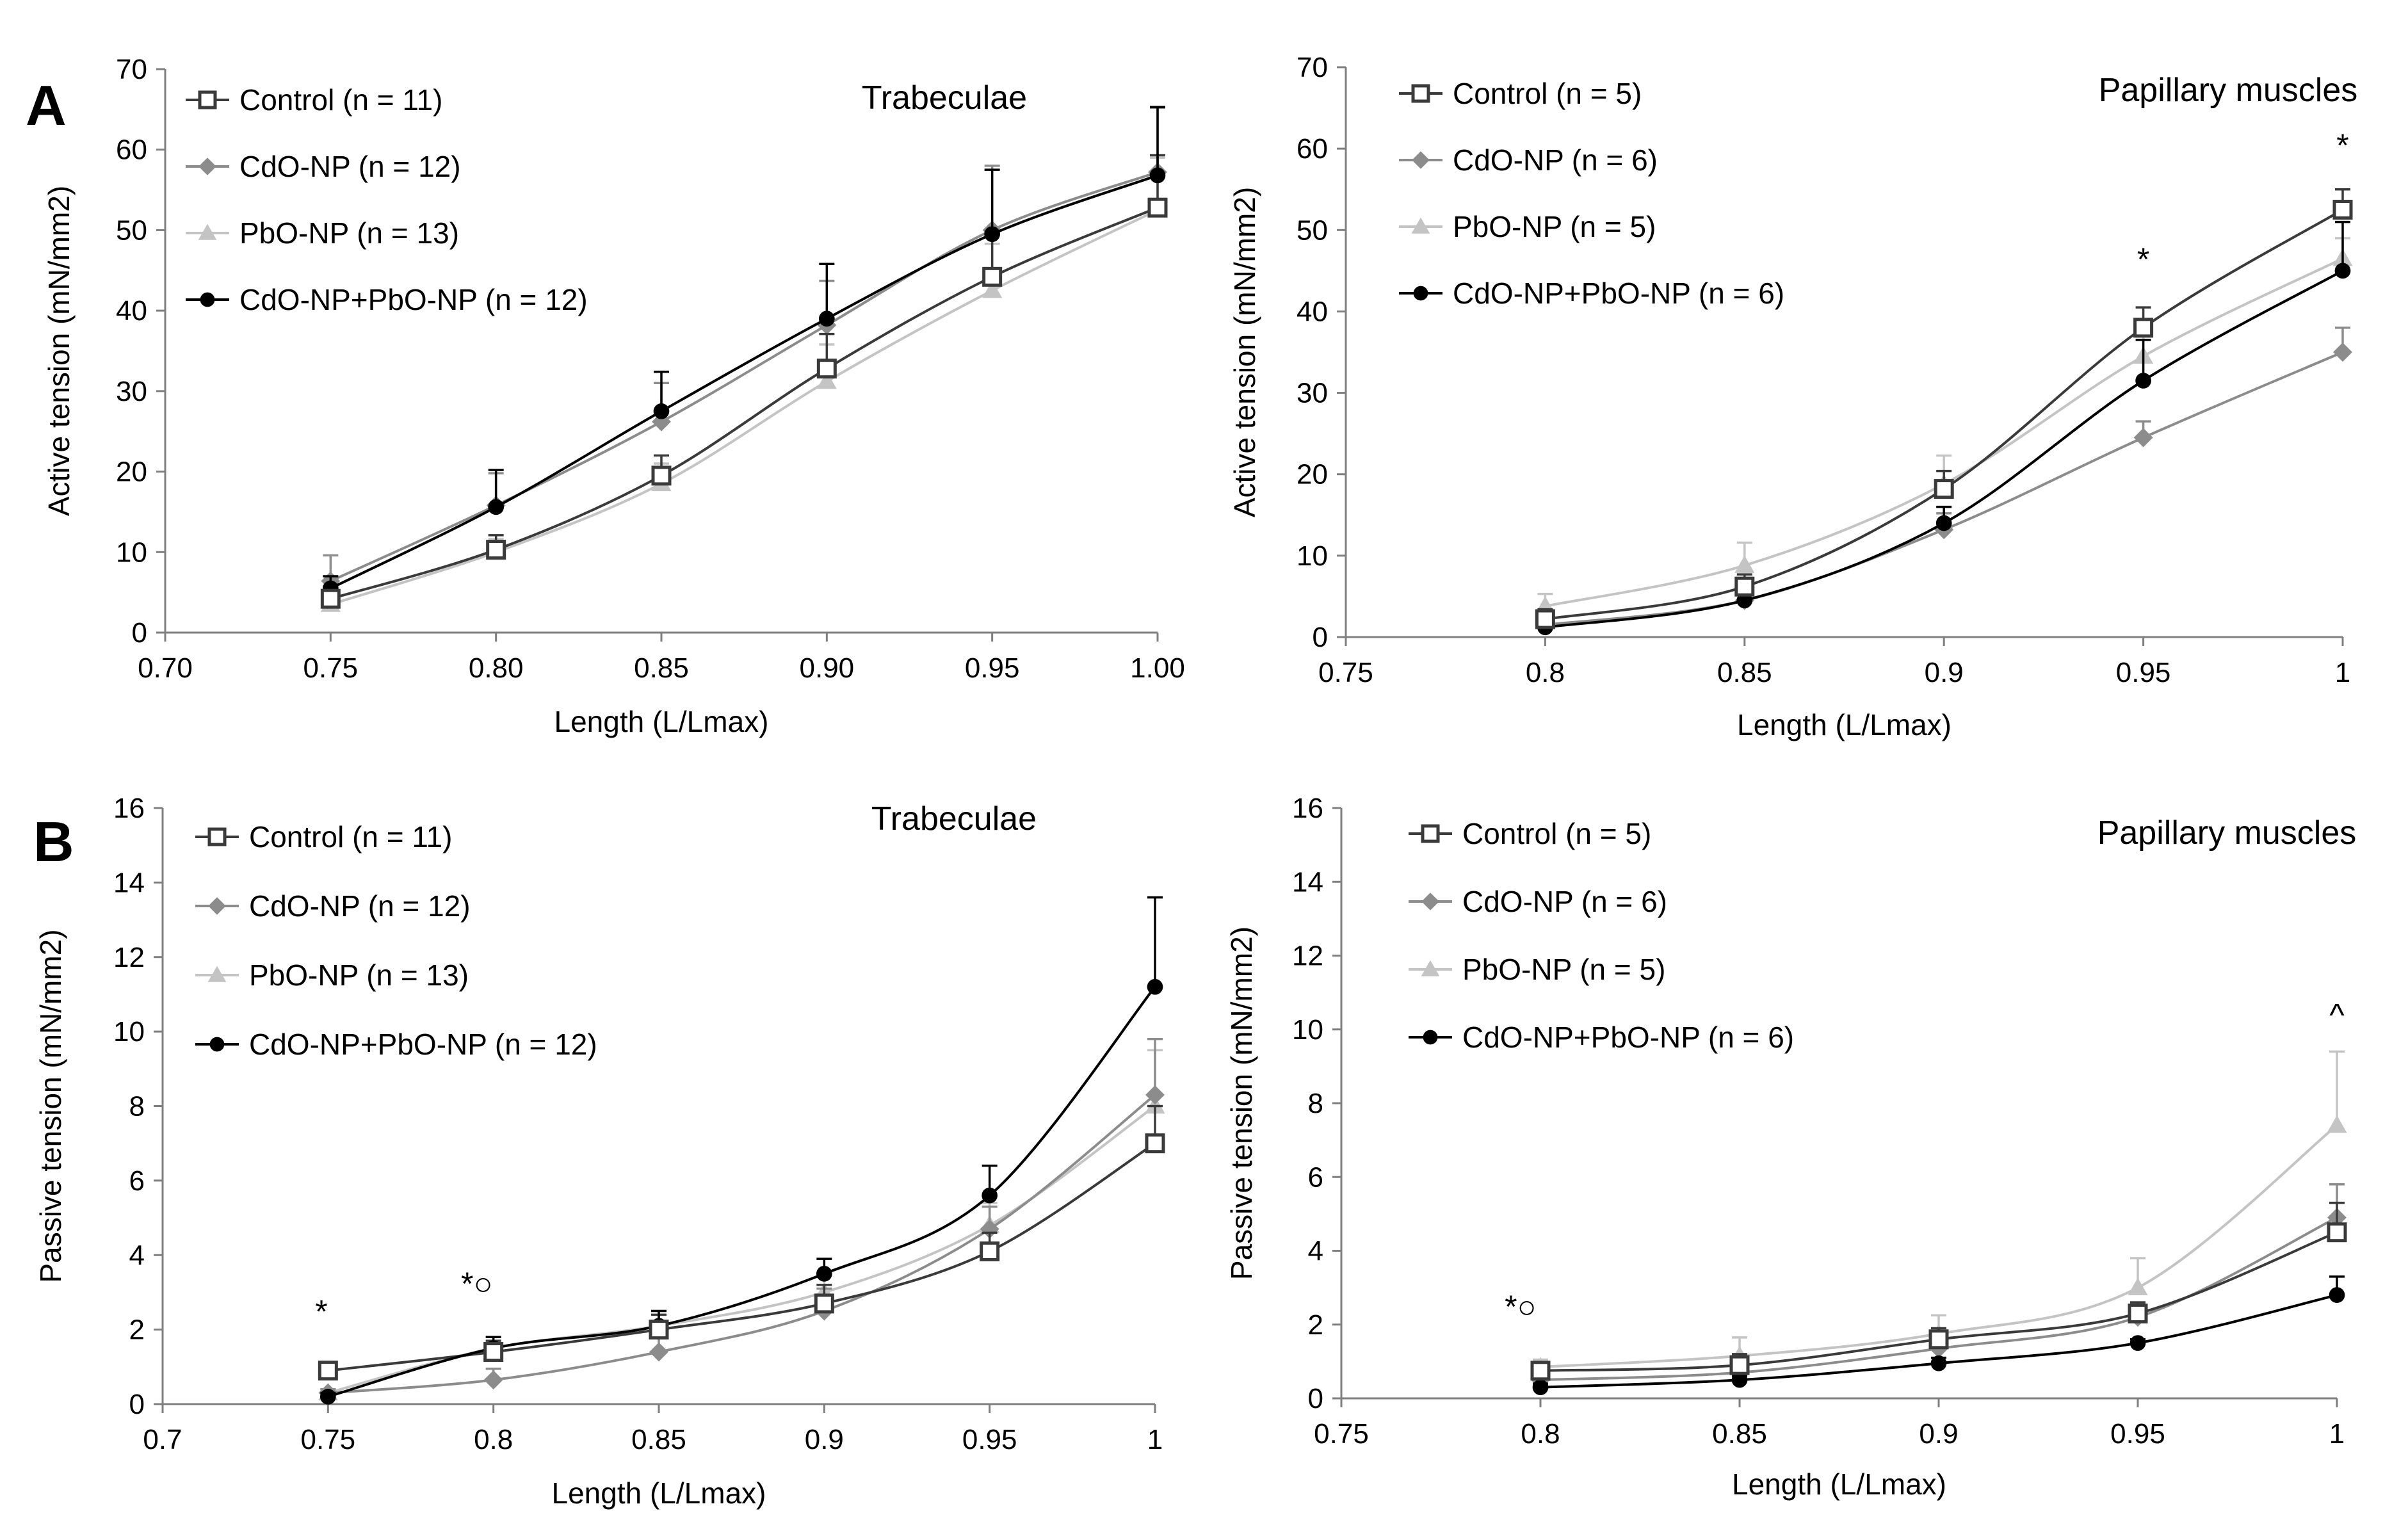 Image resolution: width=2408 pixels, height=1520 pixels. Describe the element at coordinates (162, 1439) in the screenshot. I see `x-tick-label: 0.7` at that location.